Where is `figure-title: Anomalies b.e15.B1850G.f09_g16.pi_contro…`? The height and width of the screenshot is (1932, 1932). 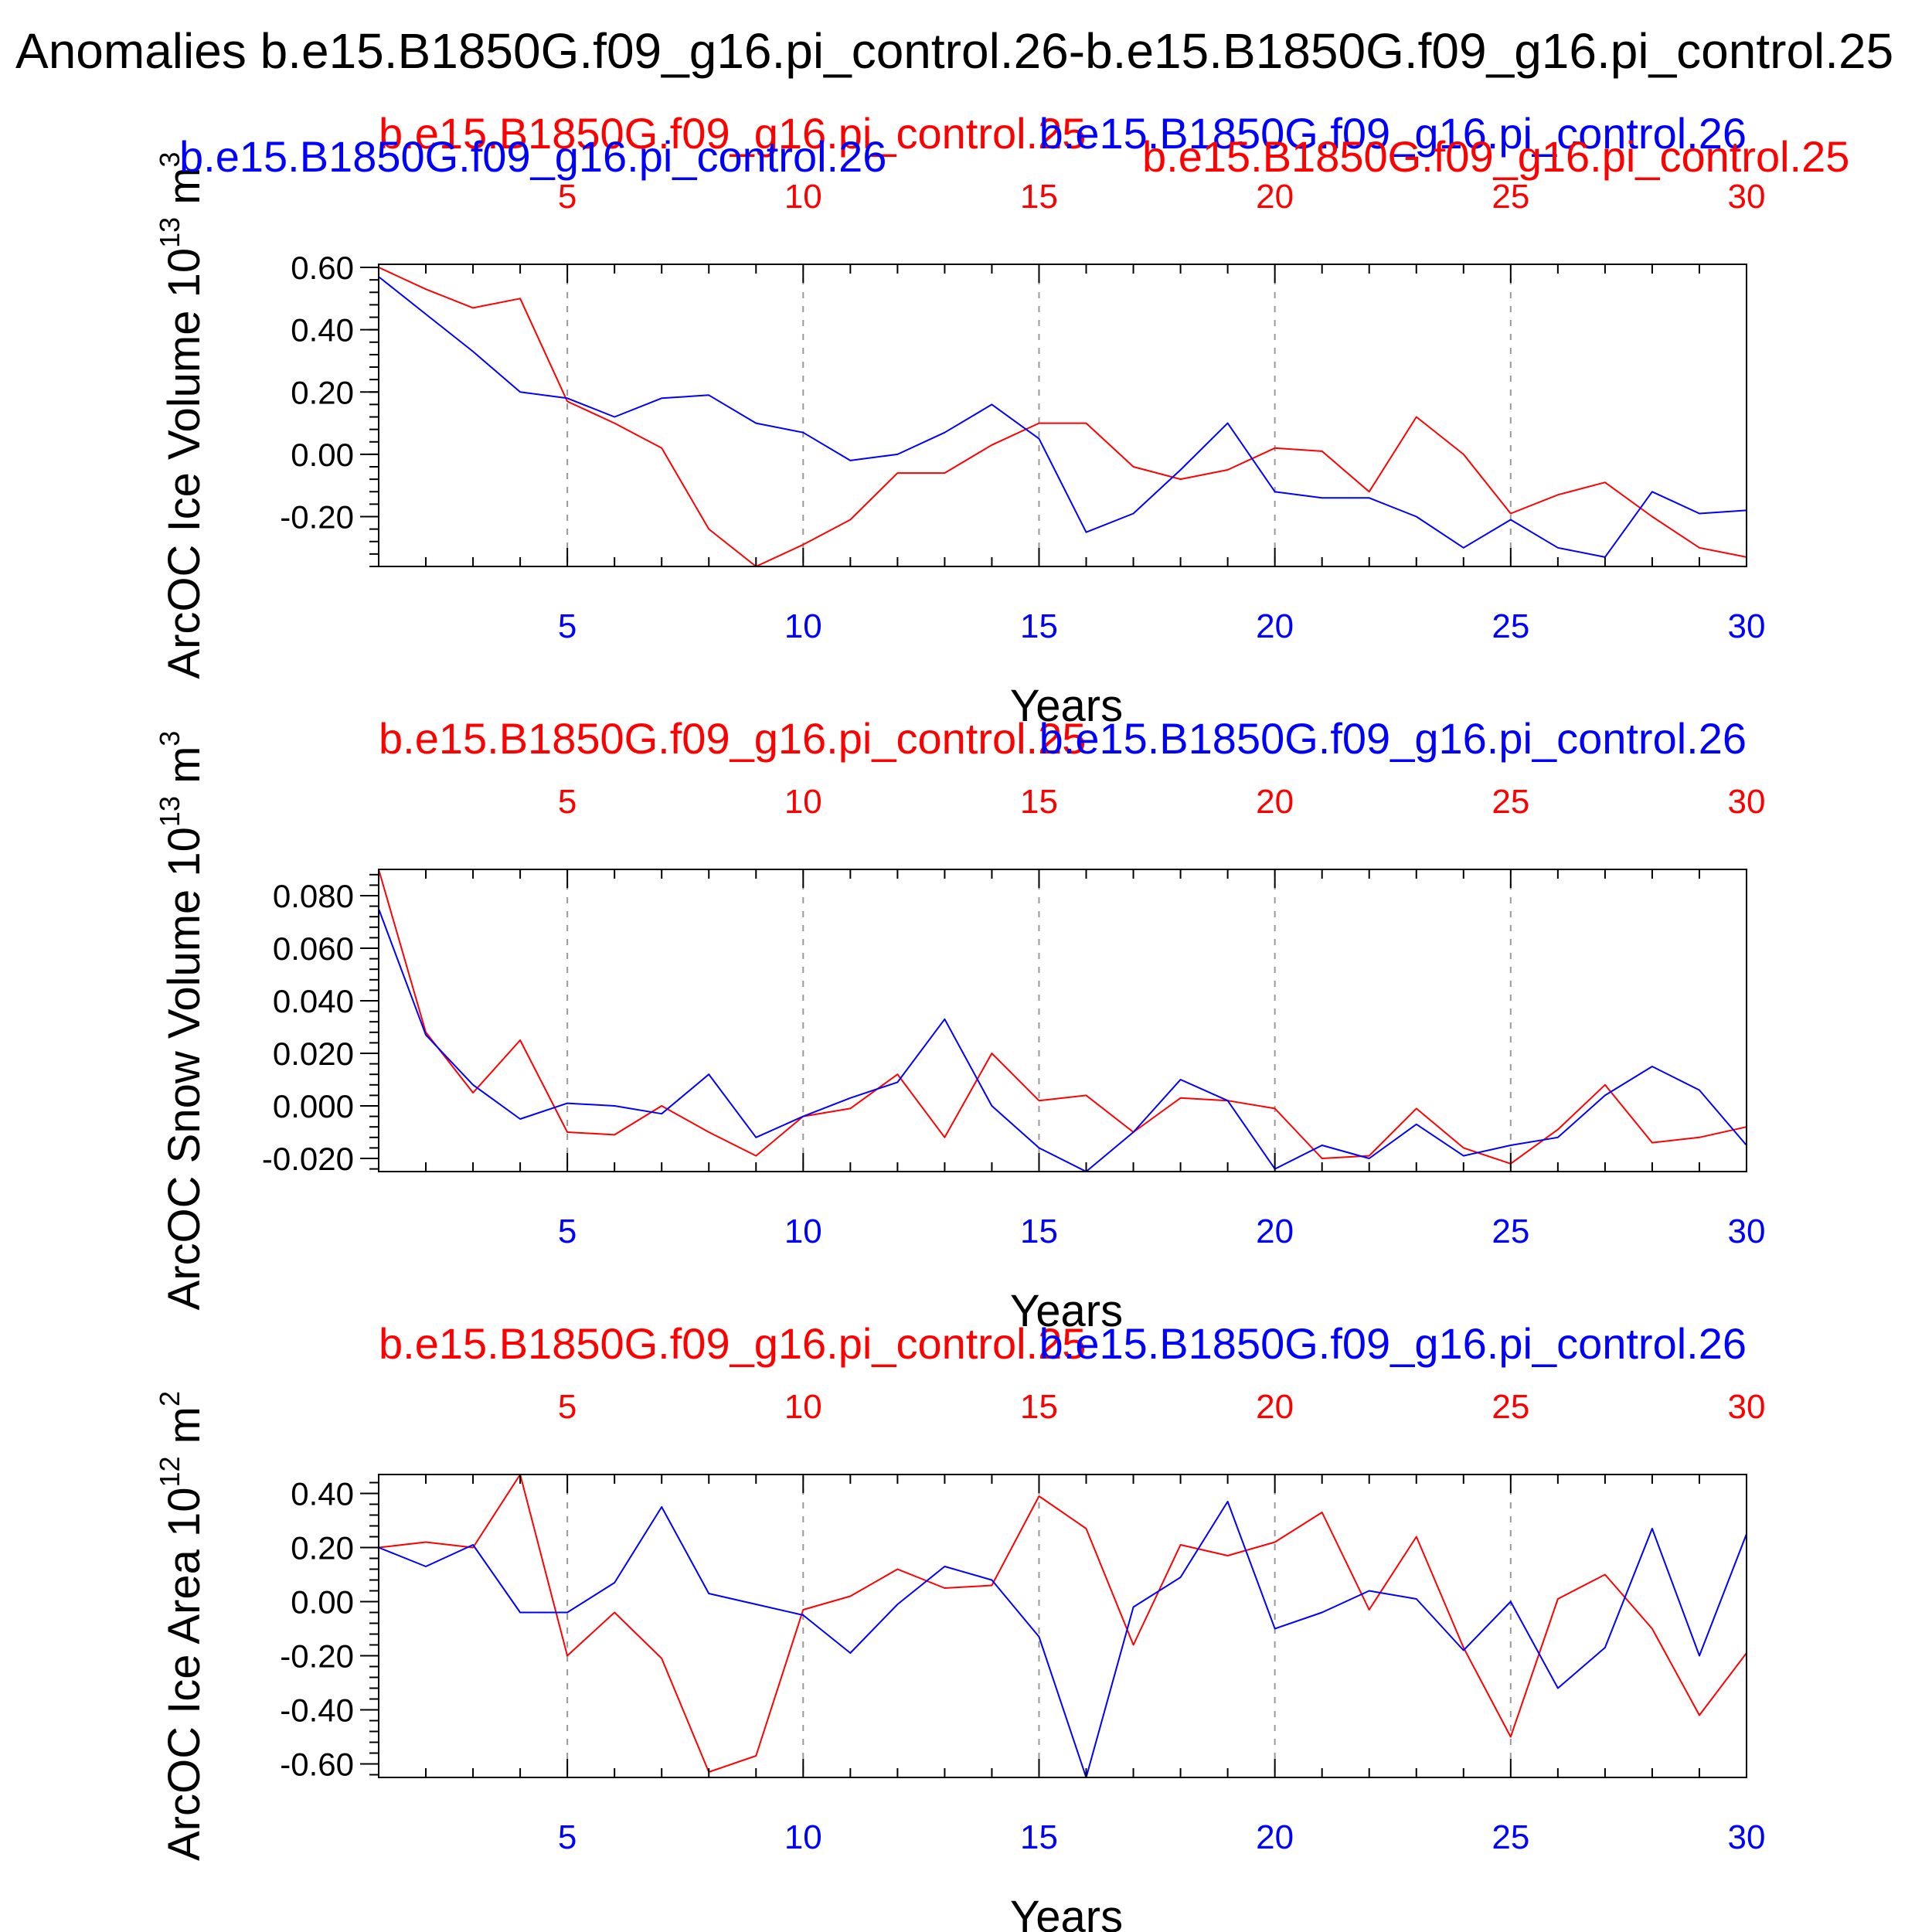
figure-title: Anomalies b.e15.B1850G.f09_g16.pi_contro… is located at coordinates (954, 51).